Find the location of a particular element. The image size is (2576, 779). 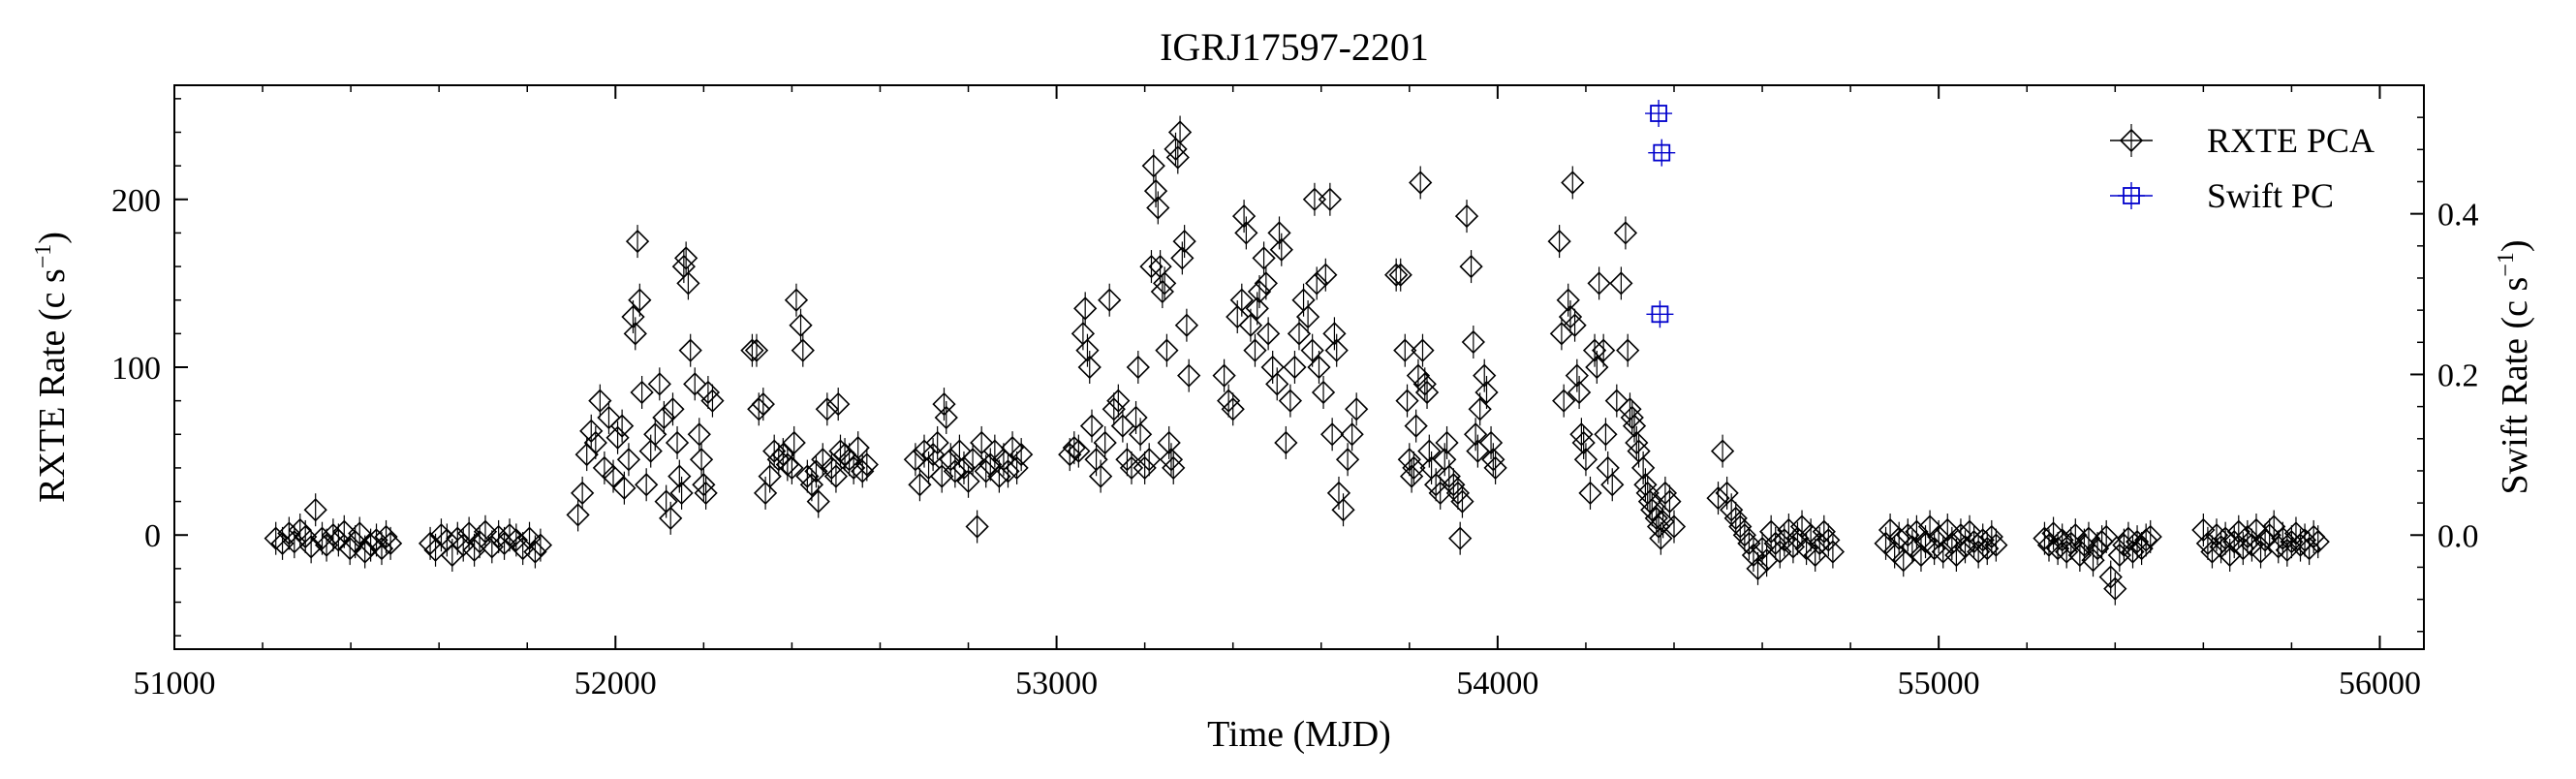

y-axis-label-left-main: RXTE Rate (c s is located at coordinates (52, 385).